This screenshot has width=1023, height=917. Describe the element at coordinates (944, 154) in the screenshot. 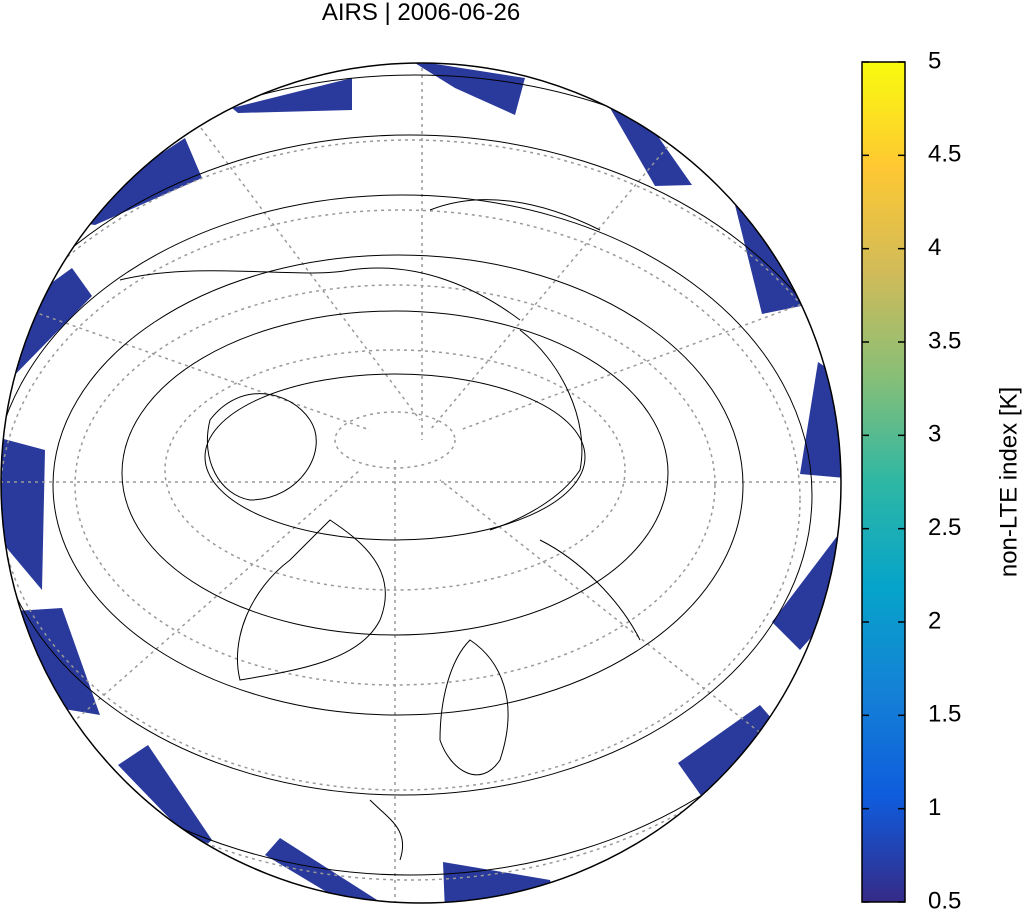

I see `colorbar-tick-label: 4.5` at that location.